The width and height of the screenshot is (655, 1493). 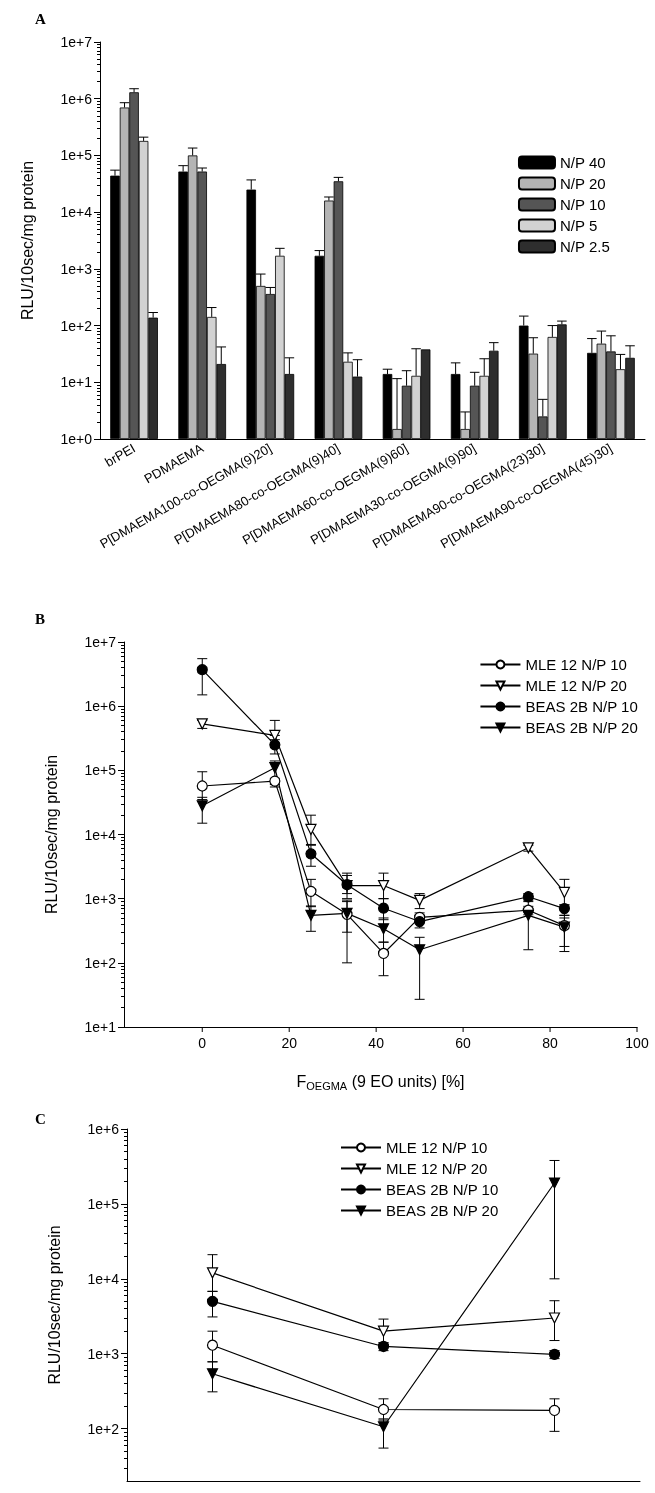 I want to click on chart-title: A, so click(x=40, y=18).